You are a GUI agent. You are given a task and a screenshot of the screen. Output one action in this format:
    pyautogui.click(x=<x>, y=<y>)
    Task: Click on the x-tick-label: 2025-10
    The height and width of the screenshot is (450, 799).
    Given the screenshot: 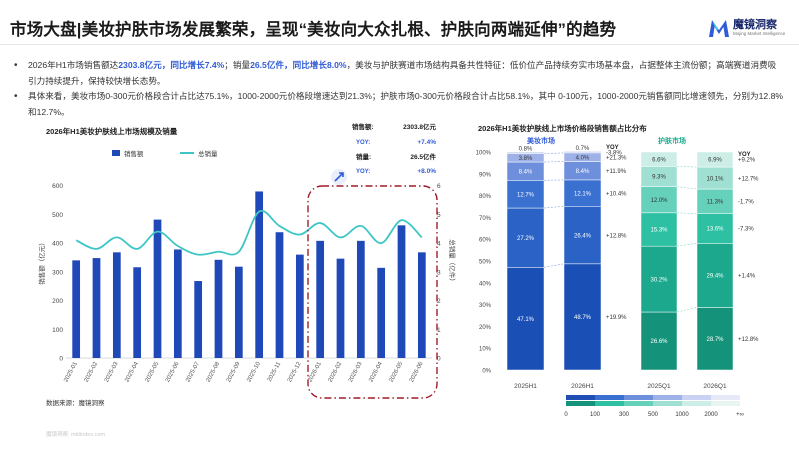 What is the action you would take?
    pyautogui.click(x=254, y=372)
    